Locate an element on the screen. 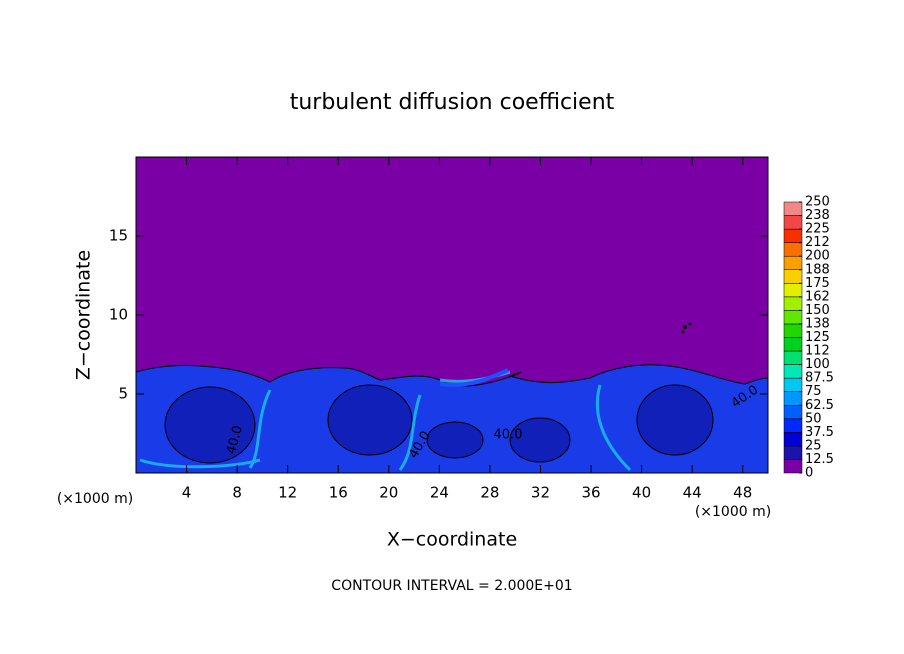  plume is located at coordinates (474, 377).